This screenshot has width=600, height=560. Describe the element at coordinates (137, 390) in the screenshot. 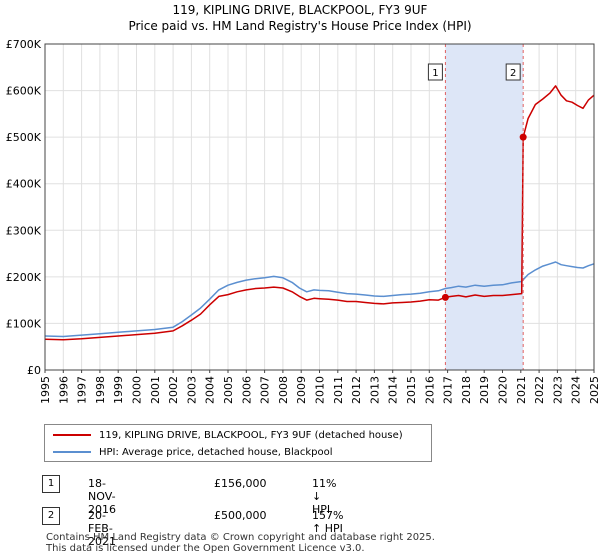

I see `x-tick-label: 2000` at that location.